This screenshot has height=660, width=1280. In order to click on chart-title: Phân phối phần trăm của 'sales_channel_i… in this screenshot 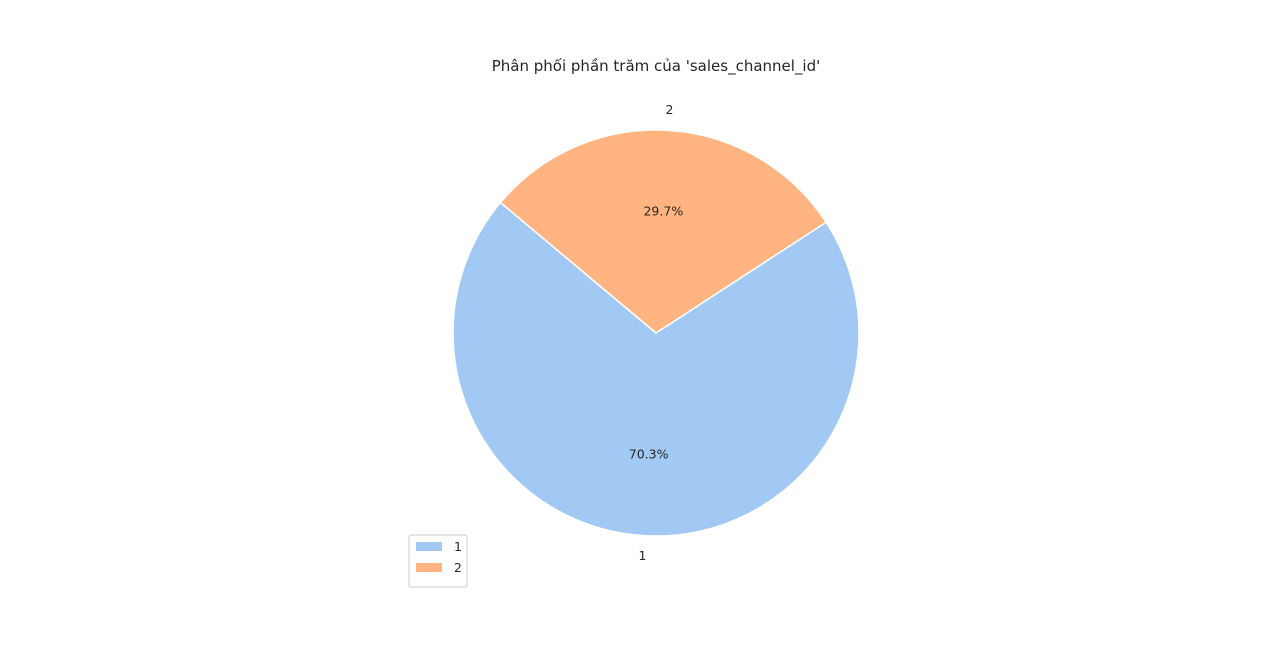, I will do `click(656, 66)`.